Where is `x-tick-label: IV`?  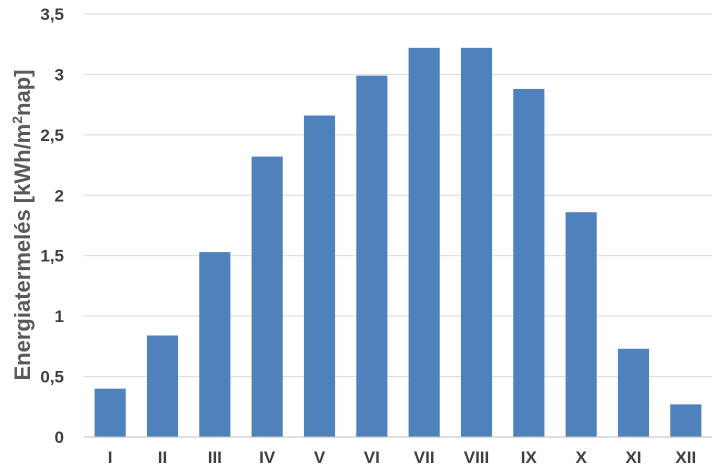
x-tick-label: IV is located at coordinates (267, 457).